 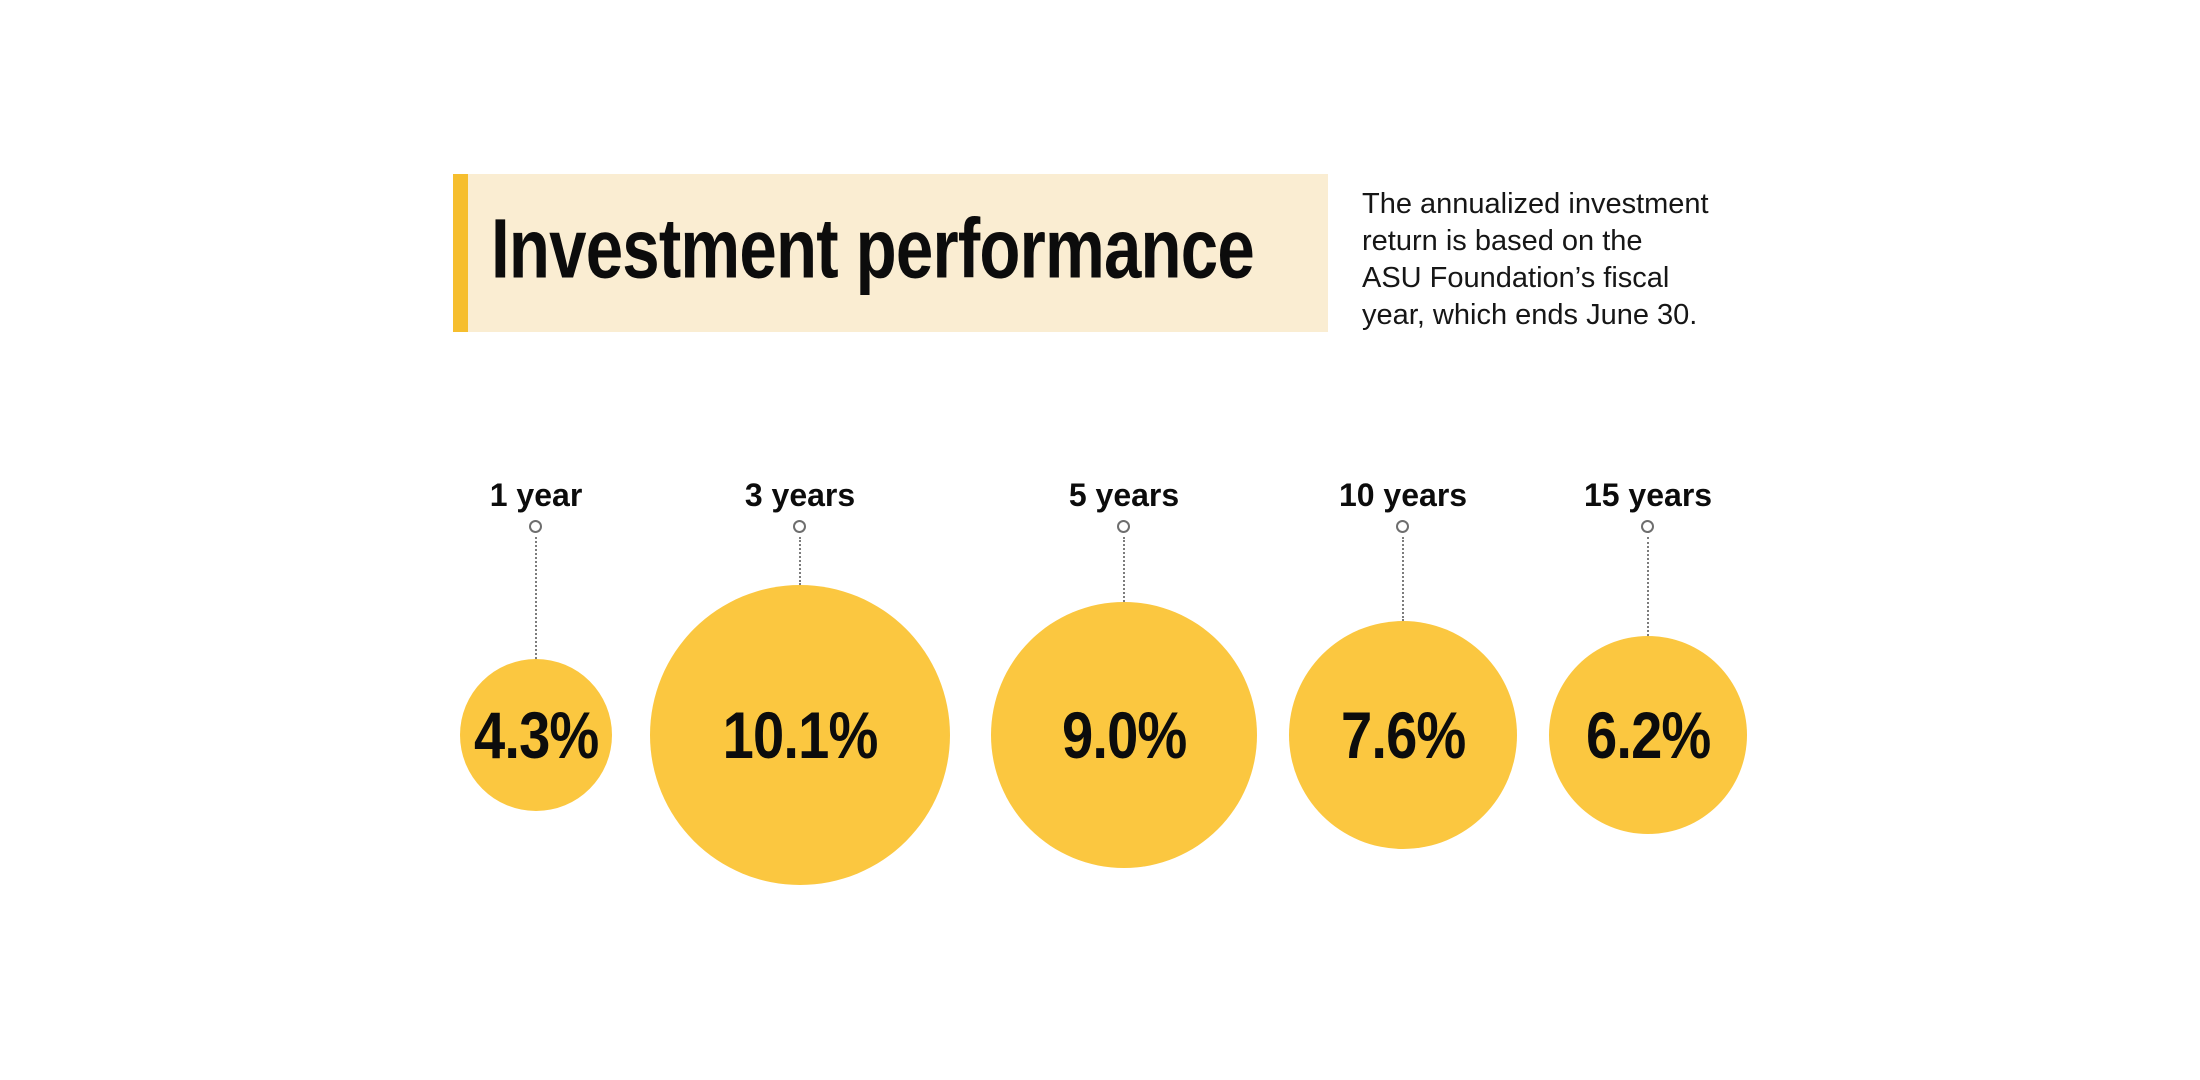 What do you see at coordinates (800, 495) in the screenshot?
I see `period-label: 3 years` at bounding box center [800, 495].